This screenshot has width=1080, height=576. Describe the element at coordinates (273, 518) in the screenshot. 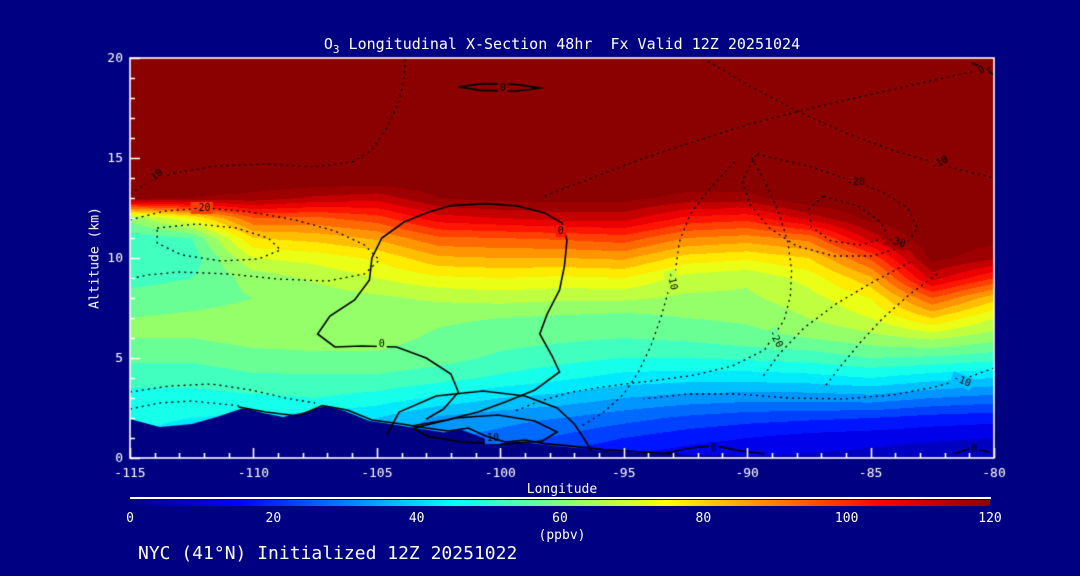

I see `colorbar-tick-label: 20` at that location.